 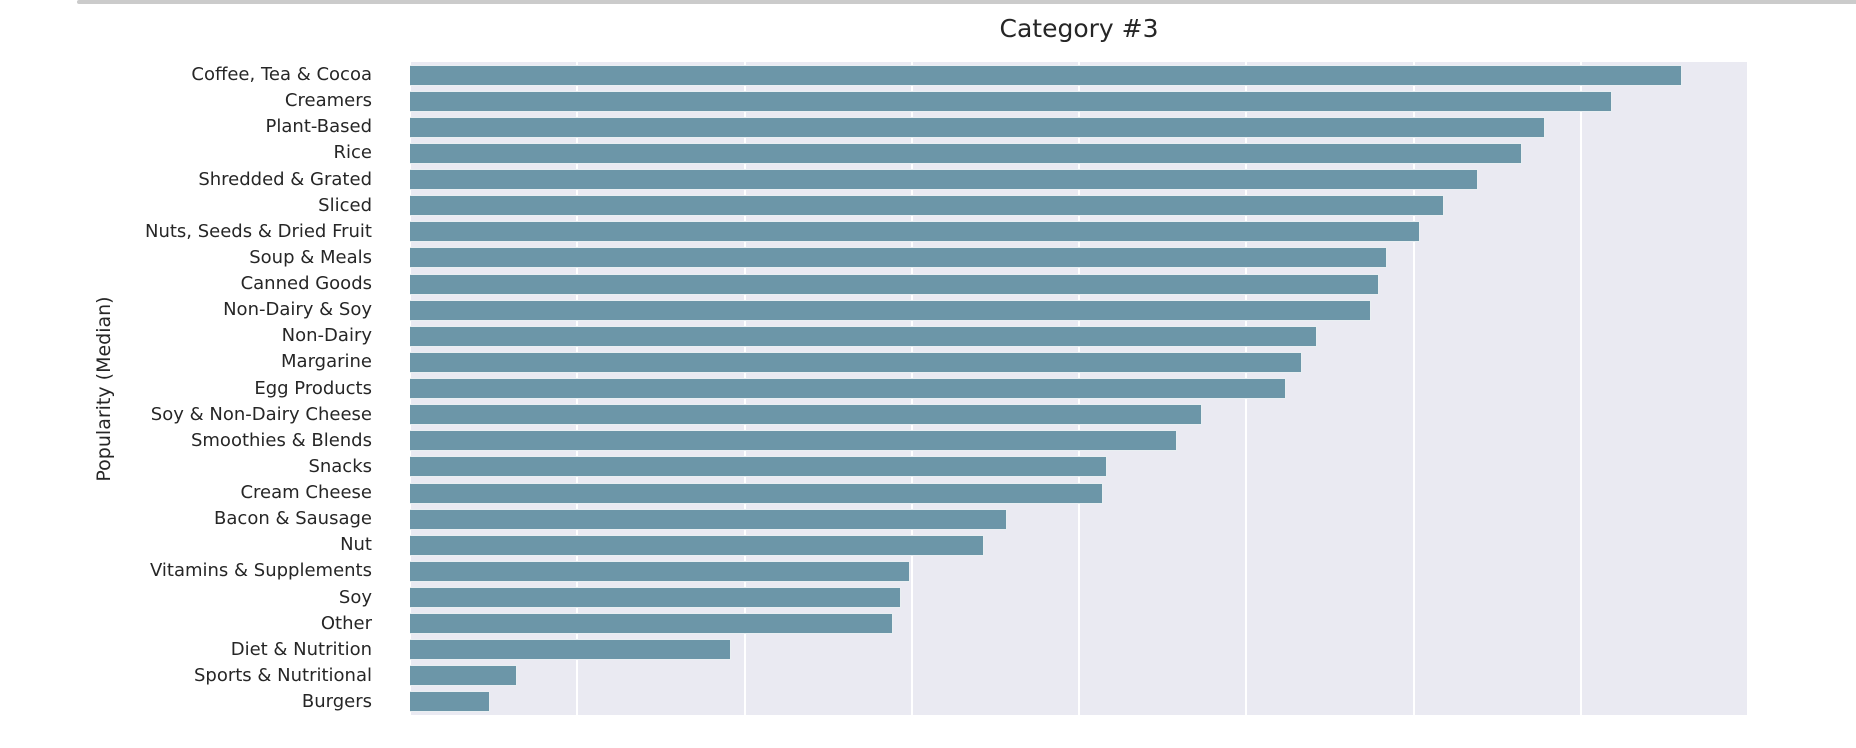 I want to click on y-tick-label: Plant-Based, so click(x=318, y=127).